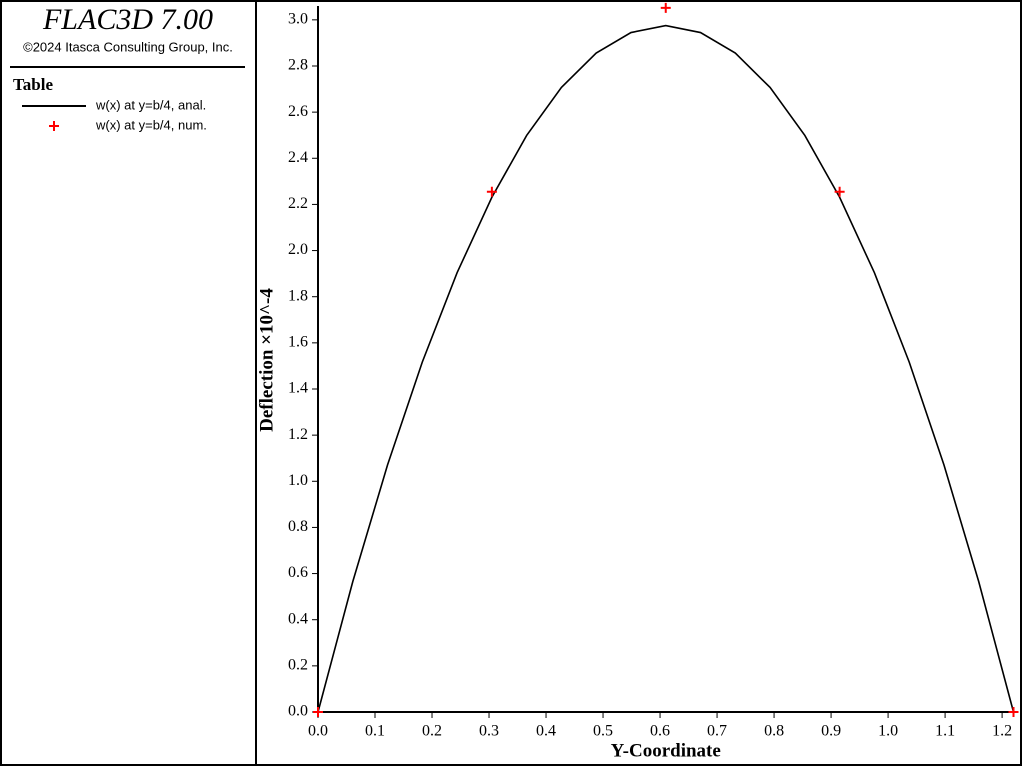 This screenshot has height=768, width=1024. What do you see at coordinates (1002, 731) in the screenshot?
I see `x-tick-label: 1.2` at bounding box center [1002, 731].